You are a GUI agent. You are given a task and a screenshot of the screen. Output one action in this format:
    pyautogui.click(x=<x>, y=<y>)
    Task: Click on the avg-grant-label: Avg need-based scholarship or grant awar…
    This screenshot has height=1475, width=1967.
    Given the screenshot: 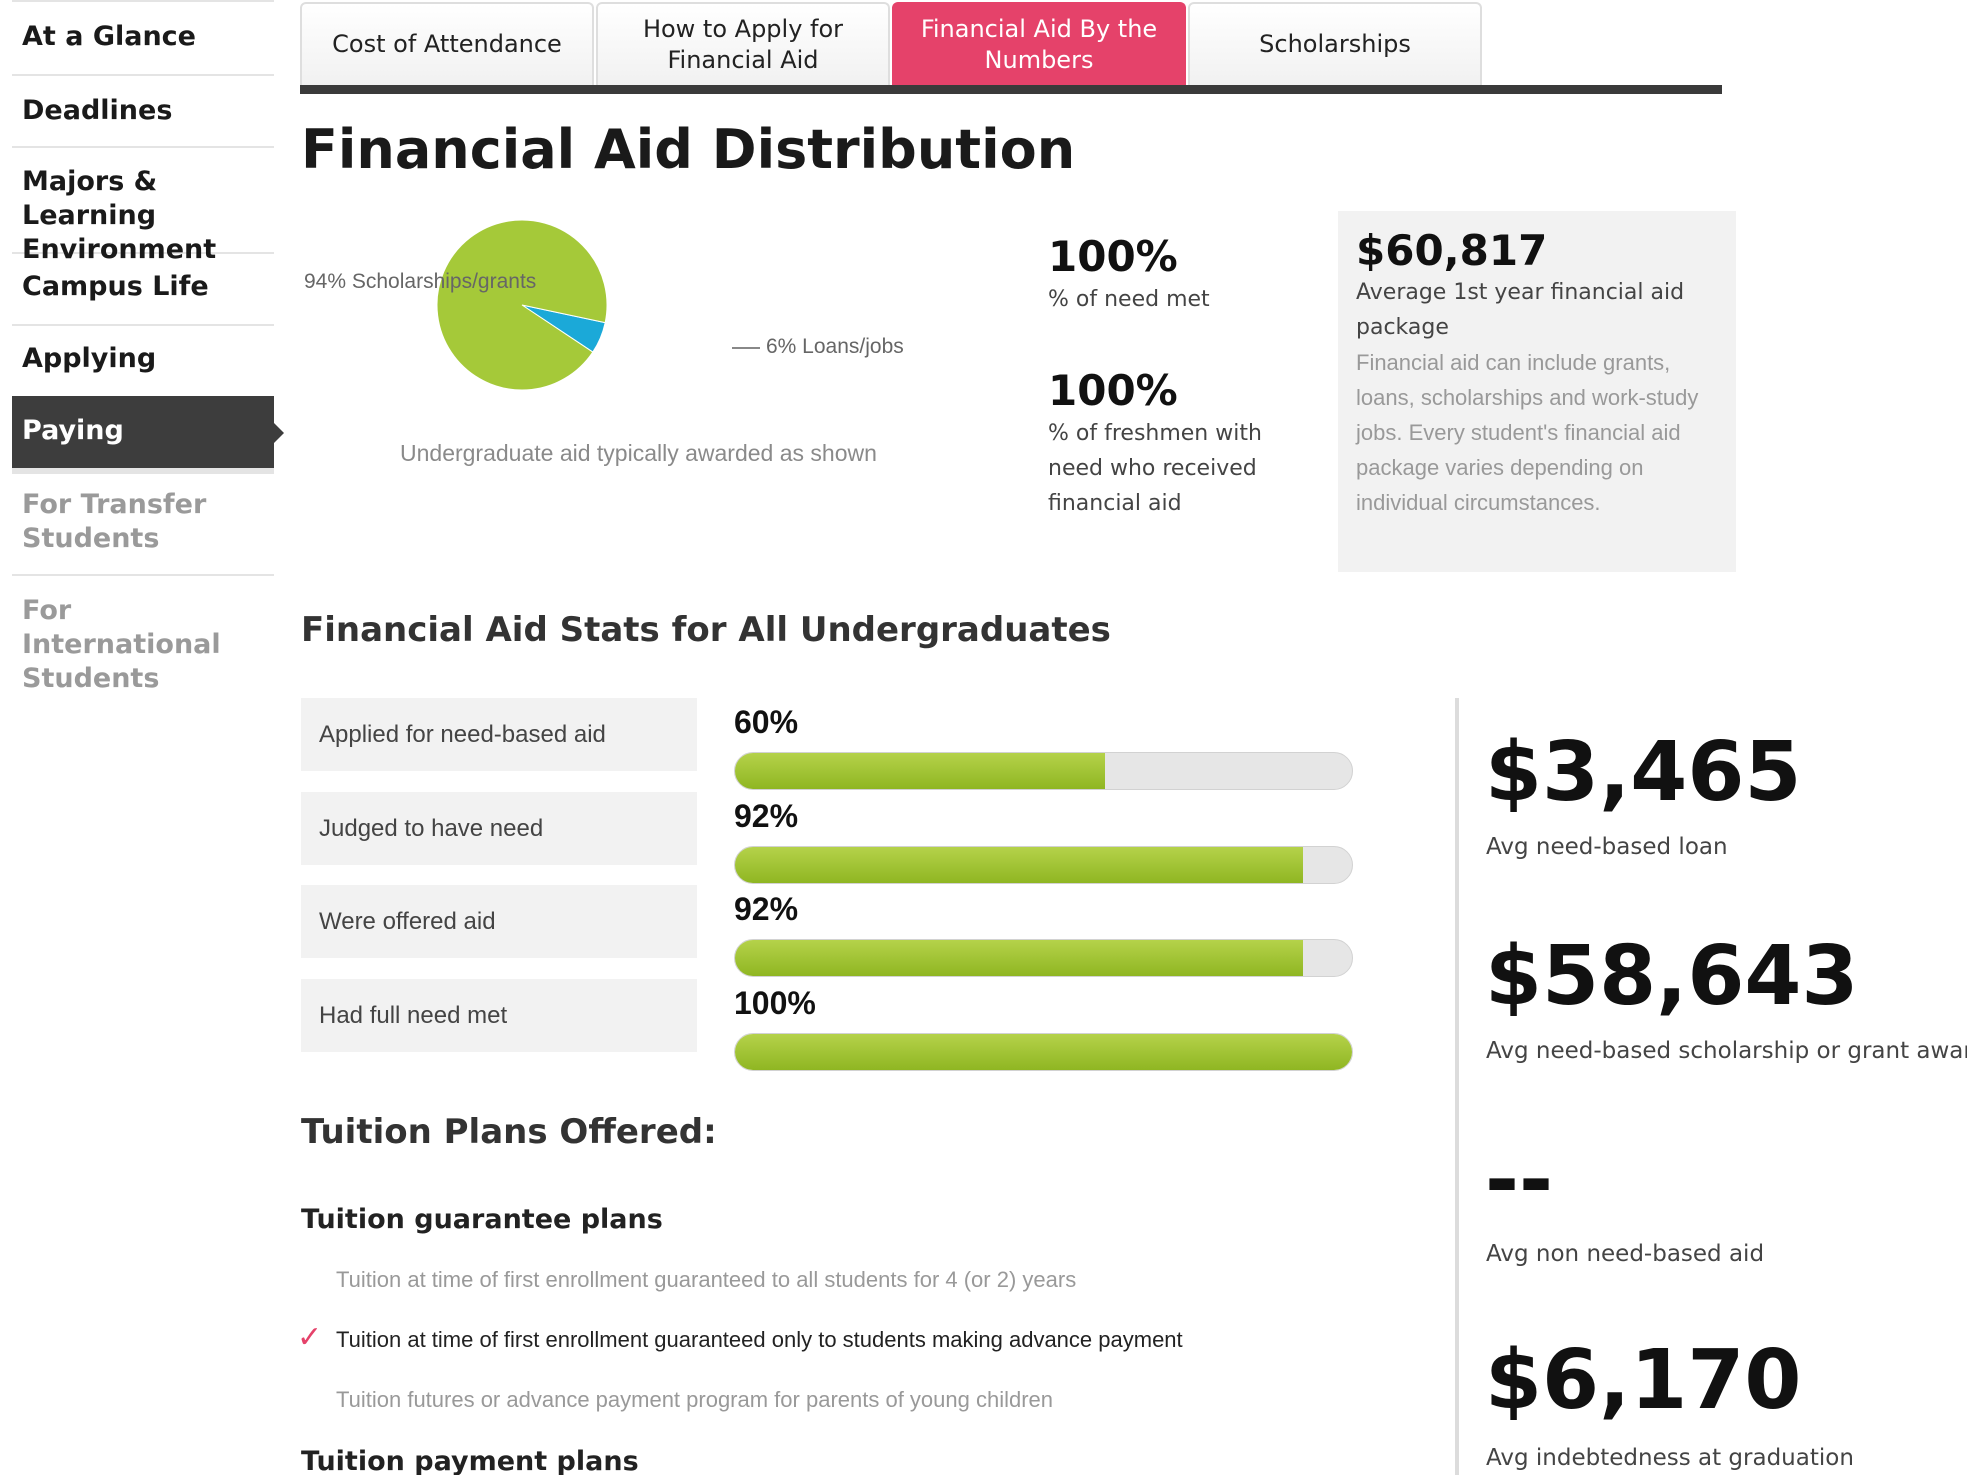 What is the action you would take?
    pyautogui.click(x=1726, y=1051)
    